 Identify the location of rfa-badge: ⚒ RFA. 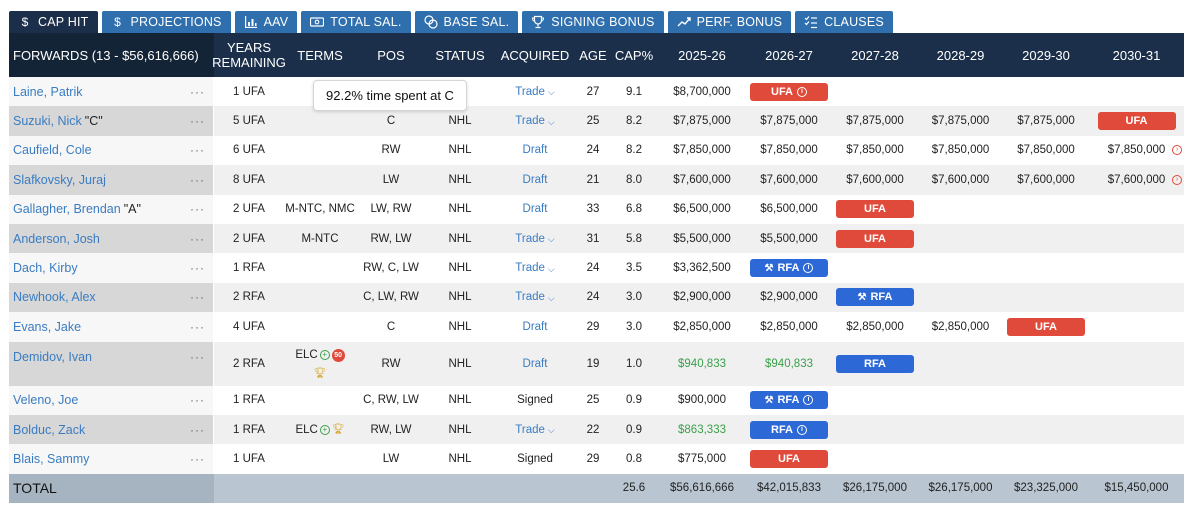
(875, 297).